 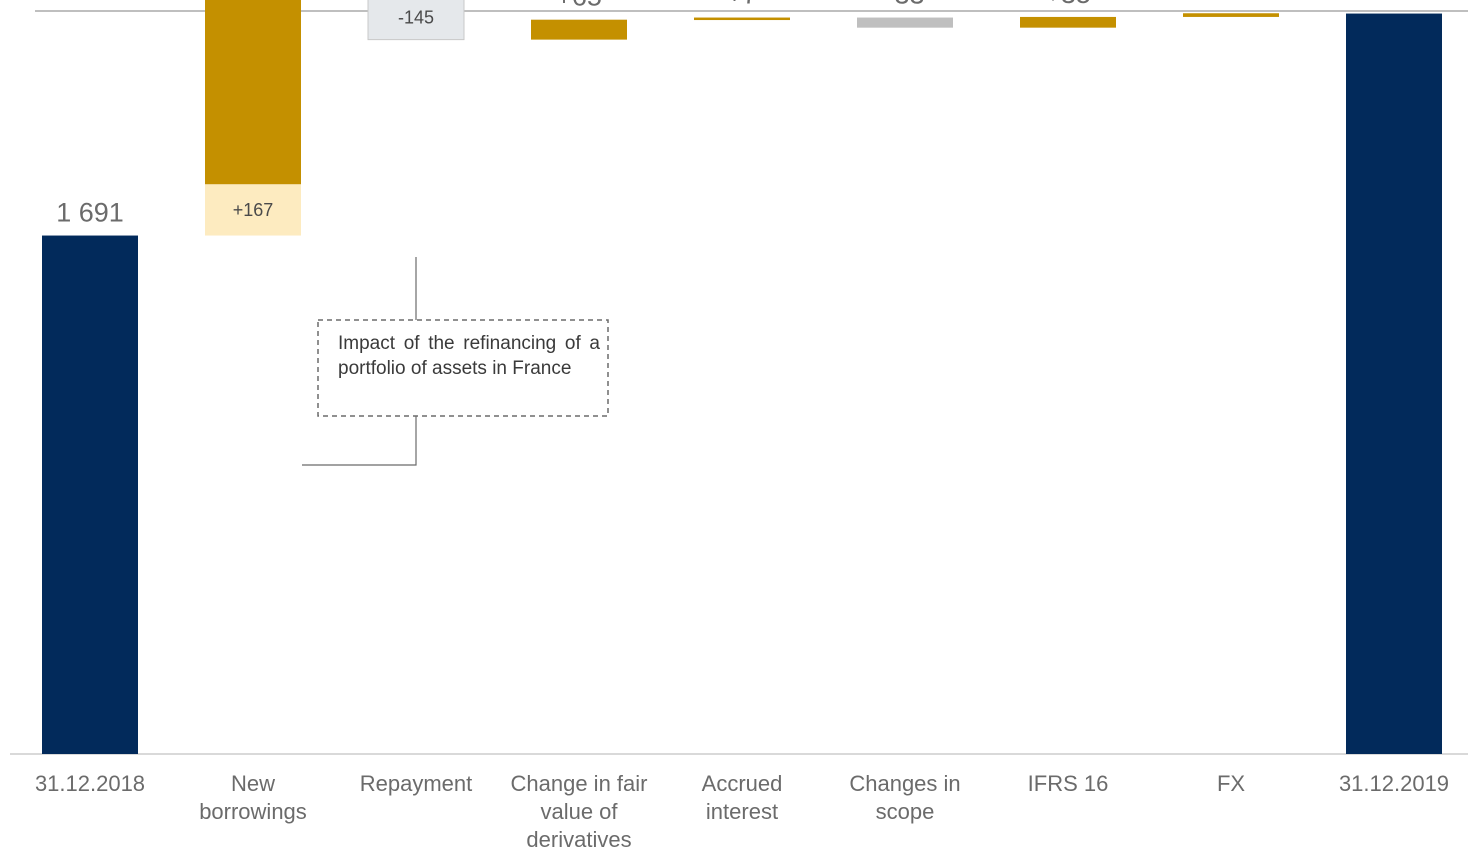 I want to click on category-label: 31.12.2018, so click(x=90, y=783).